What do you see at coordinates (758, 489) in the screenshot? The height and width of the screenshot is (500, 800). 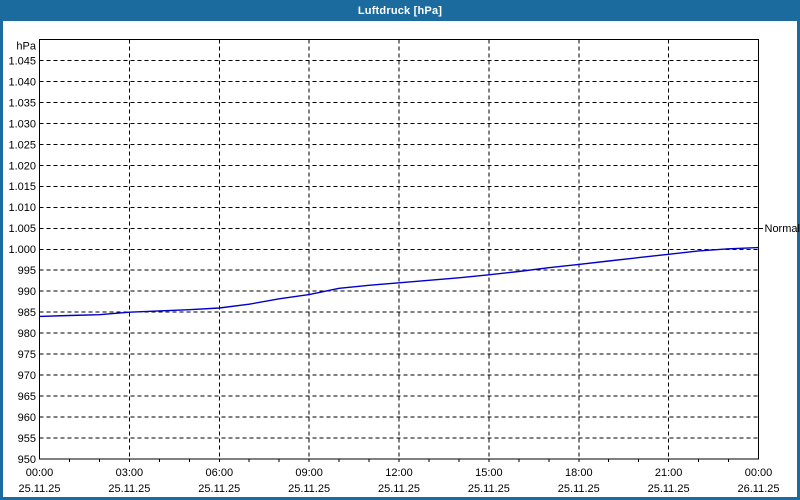 I see `svg-text: 26.11.25` at bounding box center [758, 489].